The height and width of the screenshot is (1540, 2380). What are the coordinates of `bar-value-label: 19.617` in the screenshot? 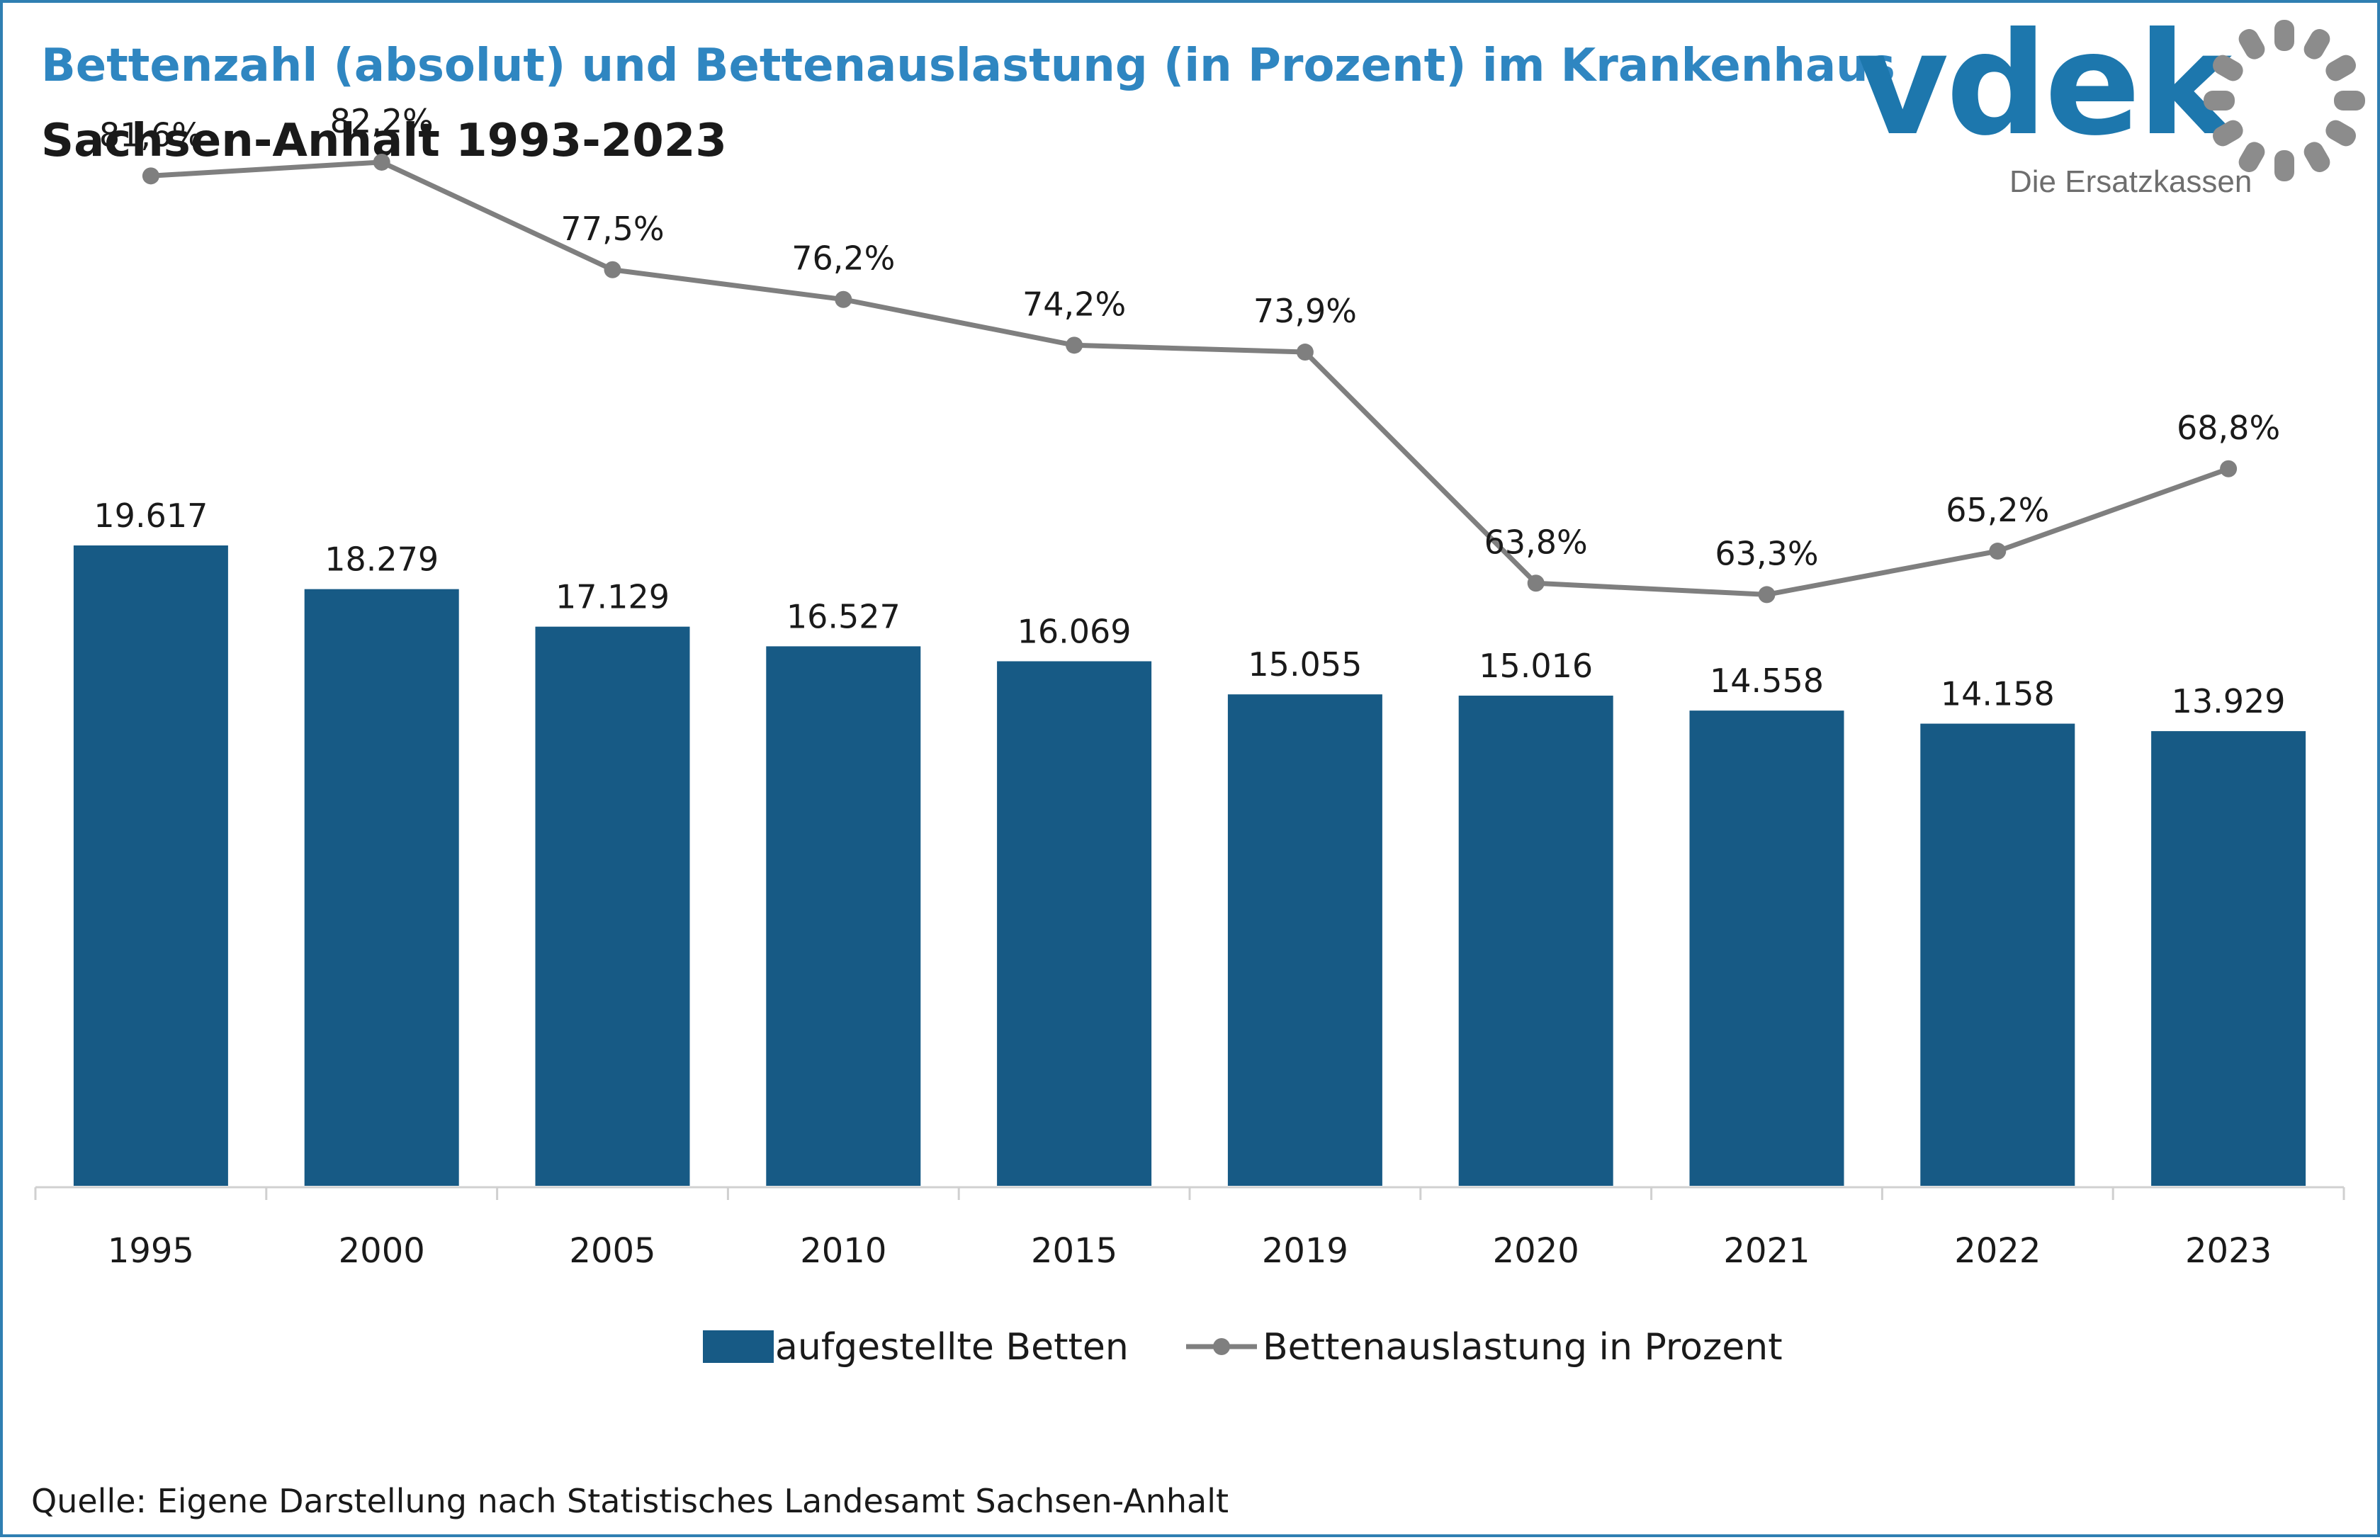 It's located at (151, 516).